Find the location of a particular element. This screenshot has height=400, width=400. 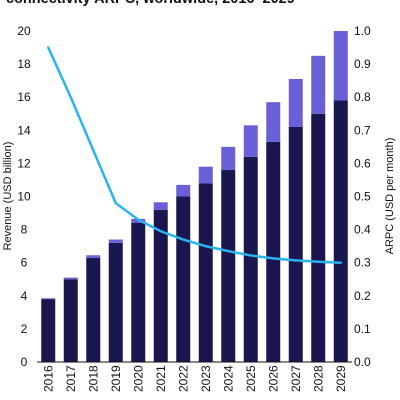

y2-tick-label: 0.9 is located at coordinates (362, 64).